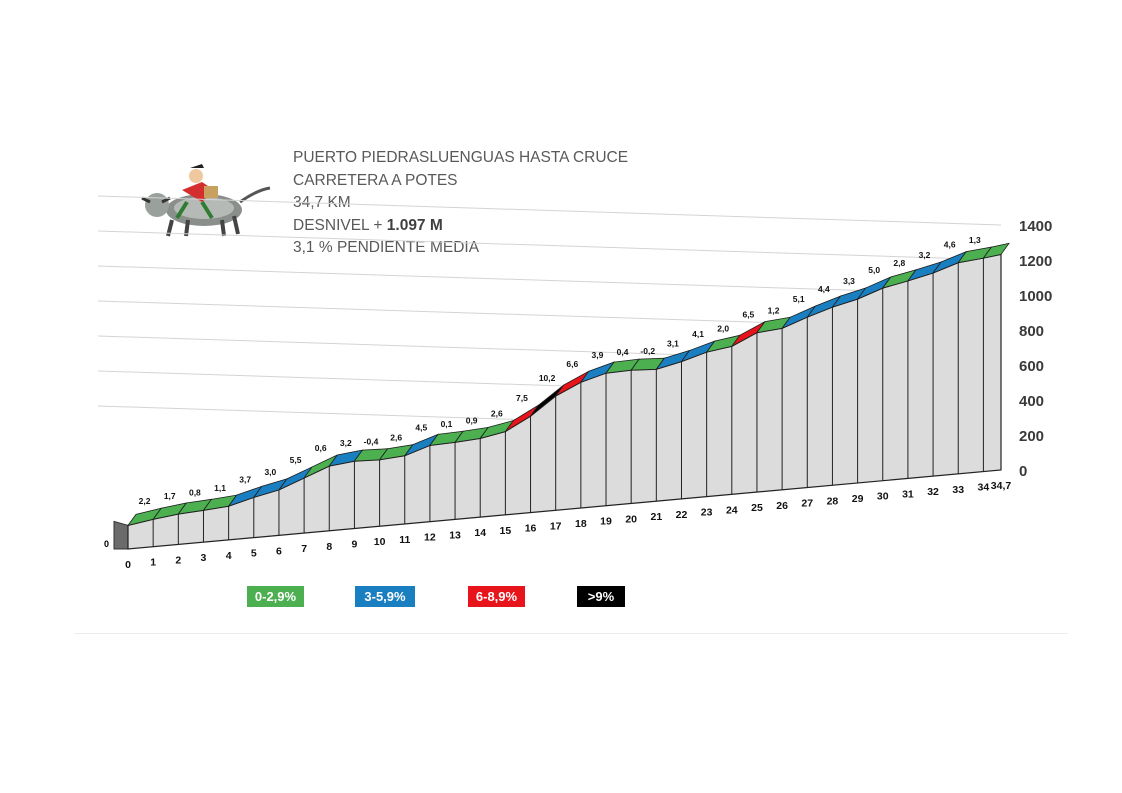 The image size is (1122, 793). What do you see at coordinates (975, 240) in the screenshot?
I see `gradient-label: 1,3` at bounding box center [975, 240].